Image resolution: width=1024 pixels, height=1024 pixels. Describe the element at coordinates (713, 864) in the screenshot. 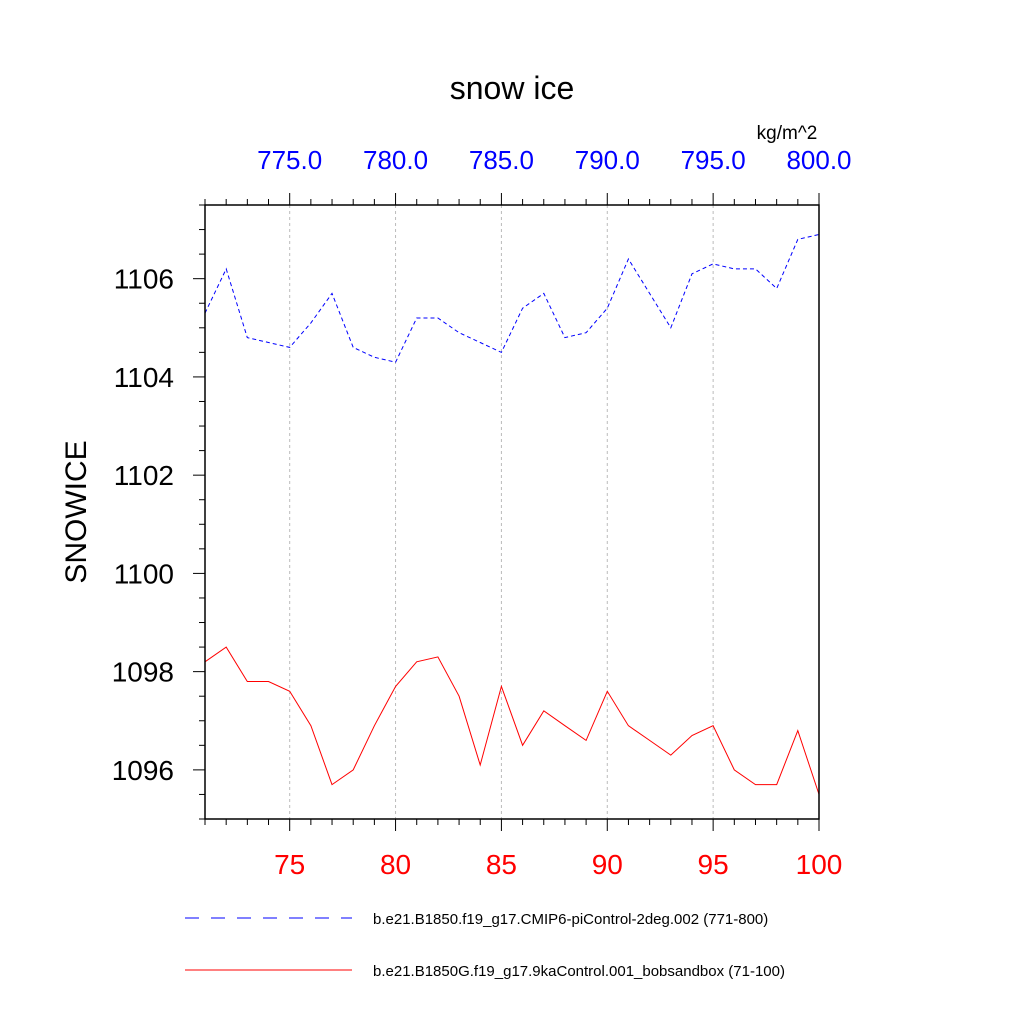

I see `bottom-tick-label-95: 95` at that location.